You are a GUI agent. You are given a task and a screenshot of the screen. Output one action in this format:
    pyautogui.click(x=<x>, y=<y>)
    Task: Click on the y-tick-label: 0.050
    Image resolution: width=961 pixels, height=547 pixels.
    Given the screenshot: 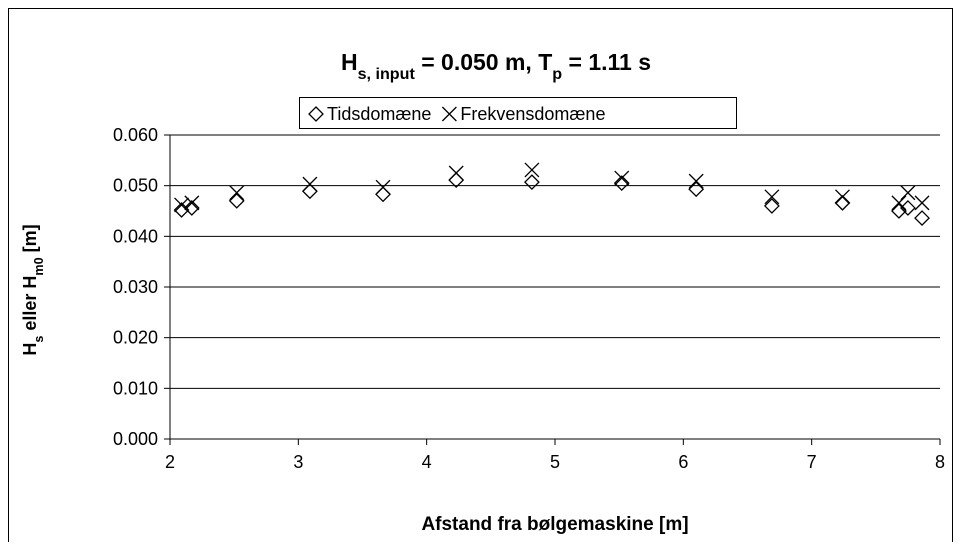 What is the action you would take?
    pyautogui.click(x=135, y=186)
    